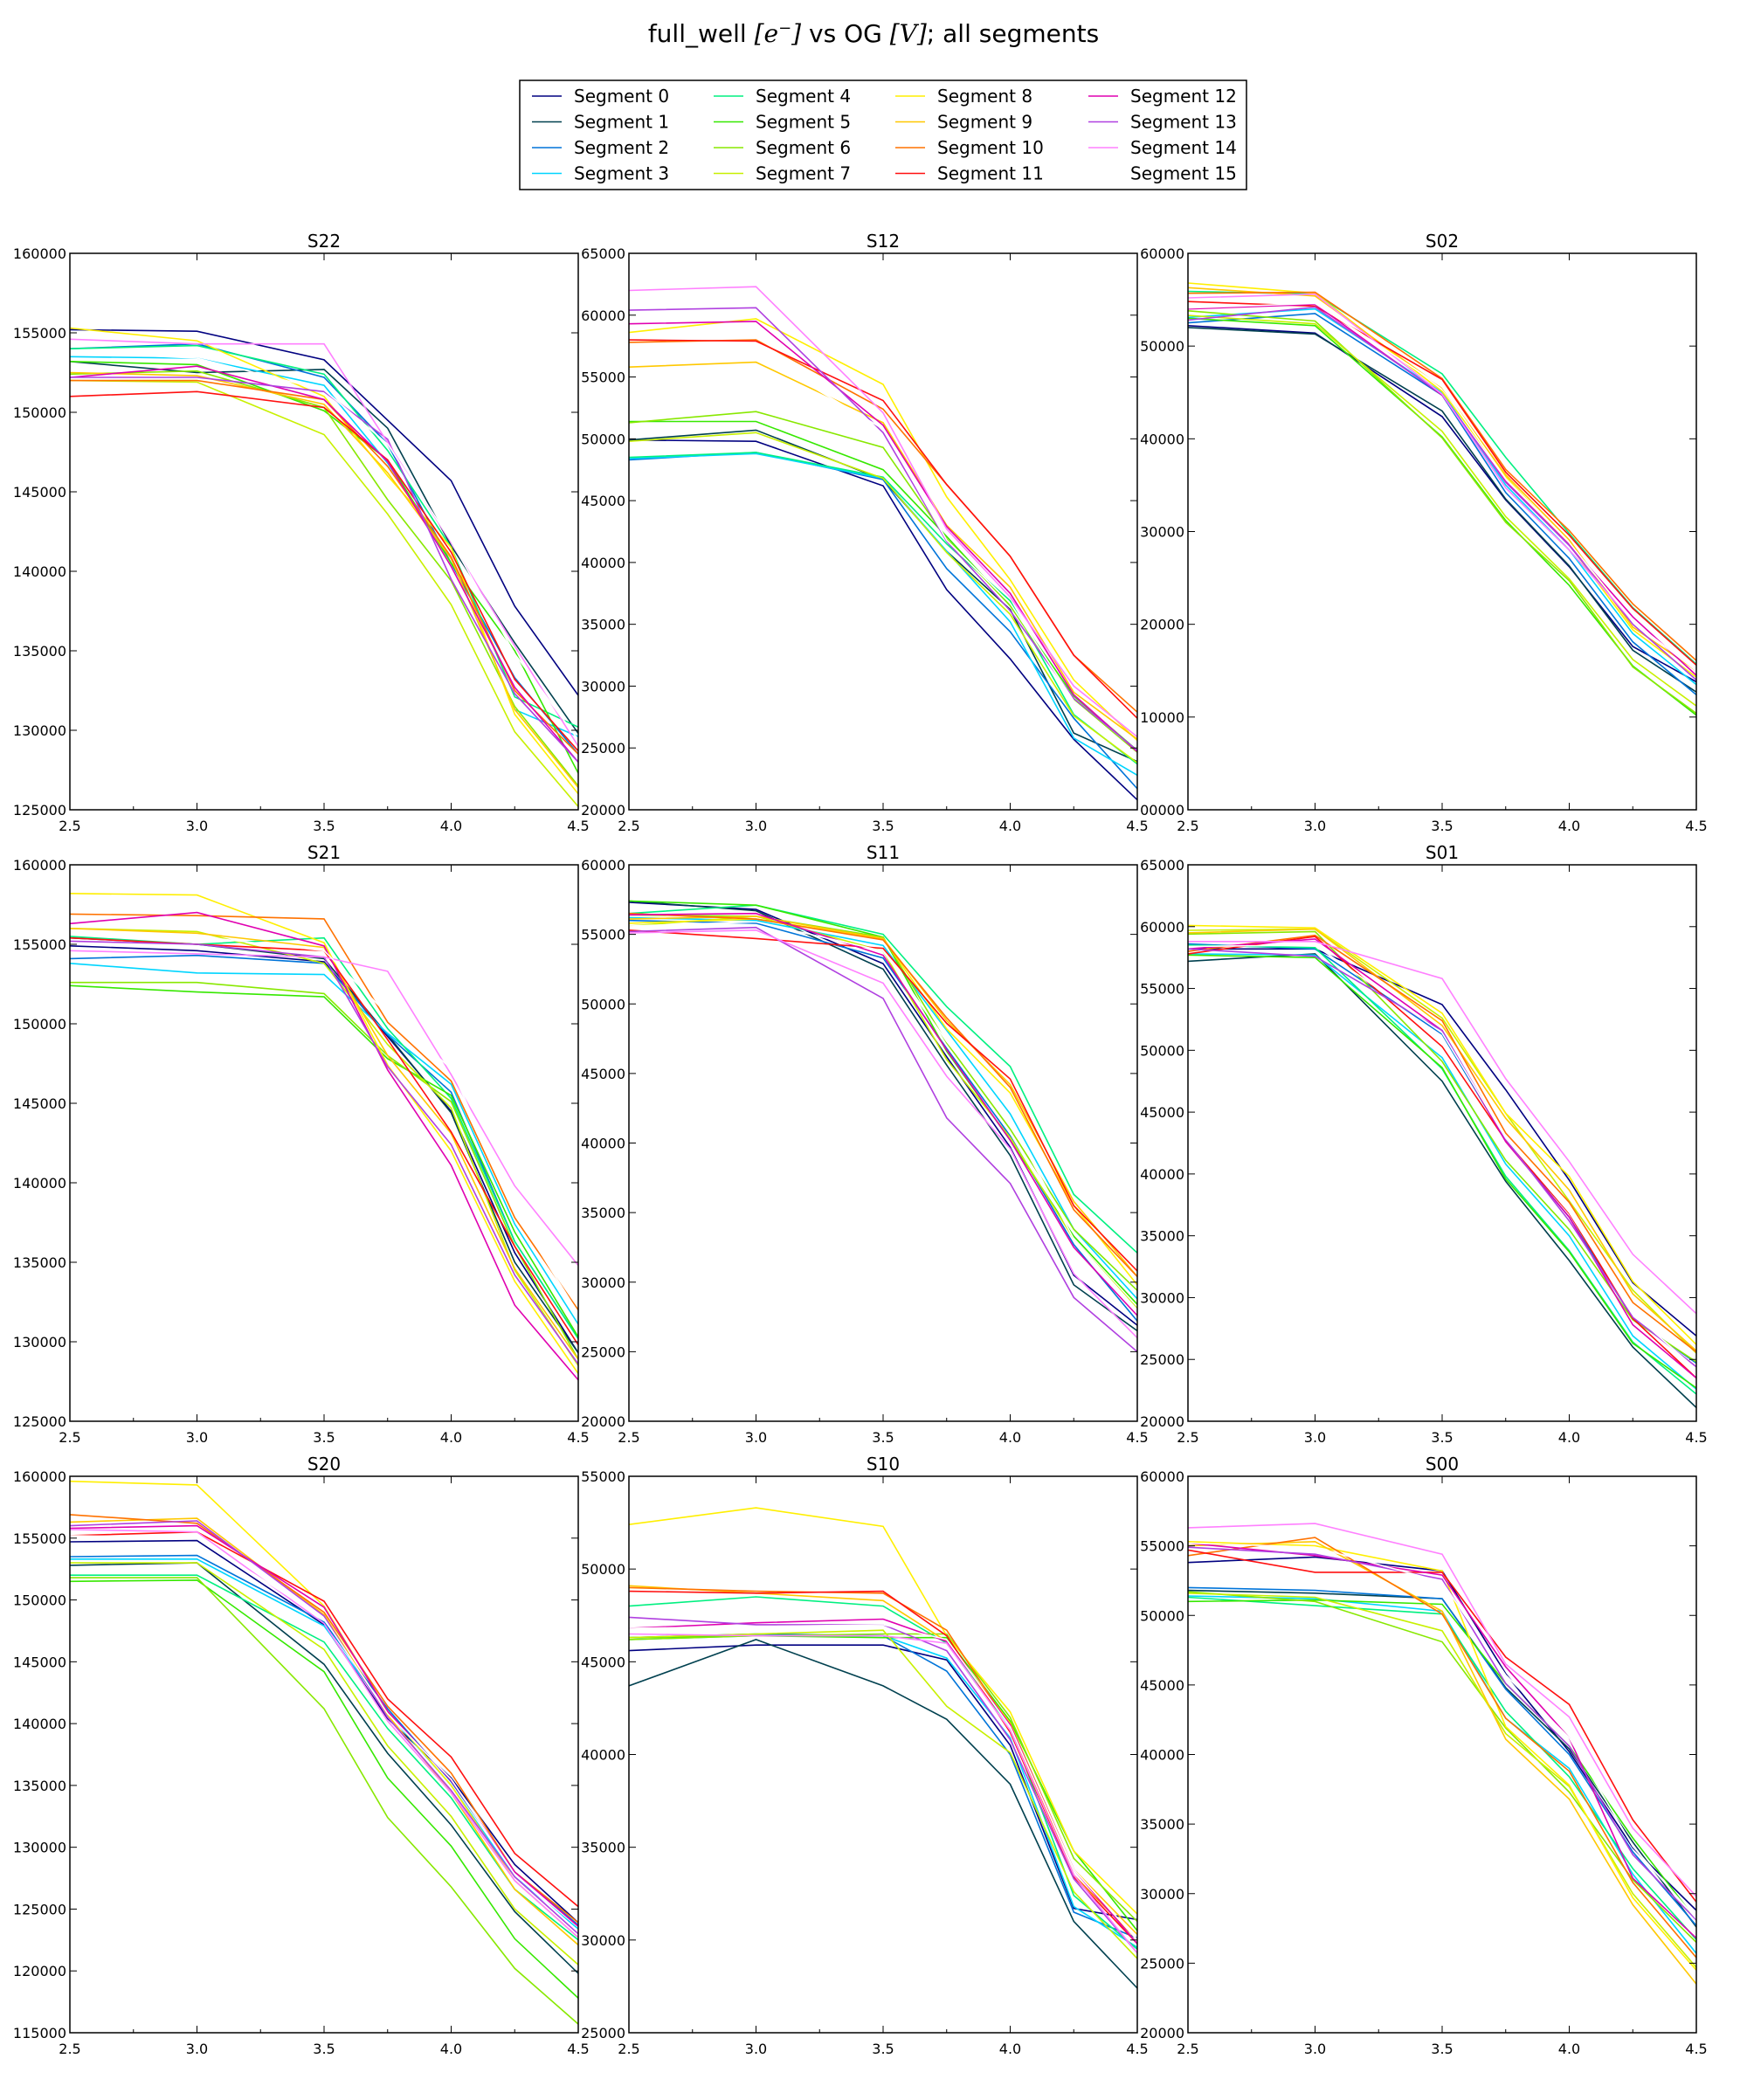 Image resolution: width=1747 pixels, height=2100 pixels. I want to click on title-part: −, so click(784, 29).